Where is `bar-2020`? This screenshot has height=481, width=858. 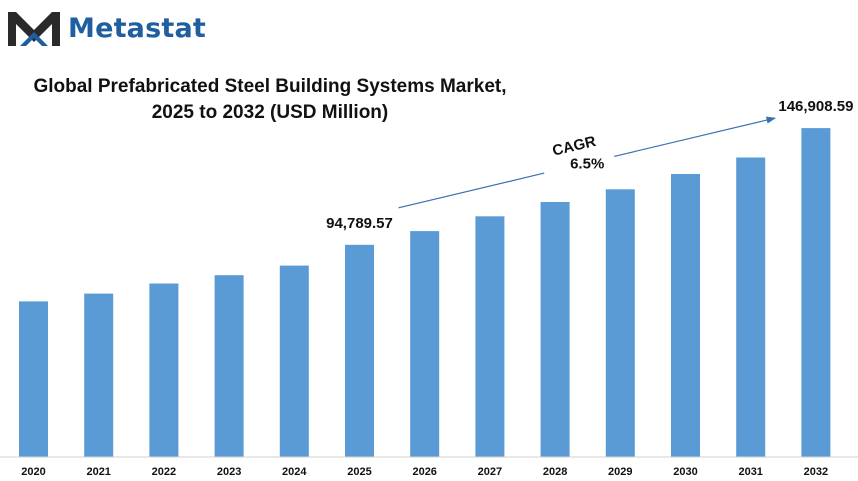 bar-2020 is located at coordinates (33, 379).